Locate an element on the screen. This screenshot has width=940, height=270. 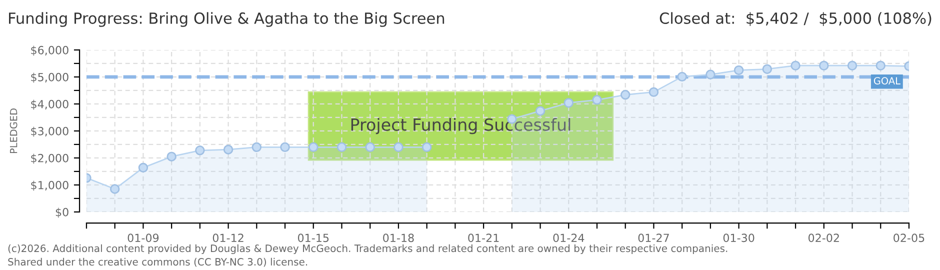
chart-title: Funding Progress: Bring Olive & Agatha to the Big Screen is located at coordinates (226, 19).